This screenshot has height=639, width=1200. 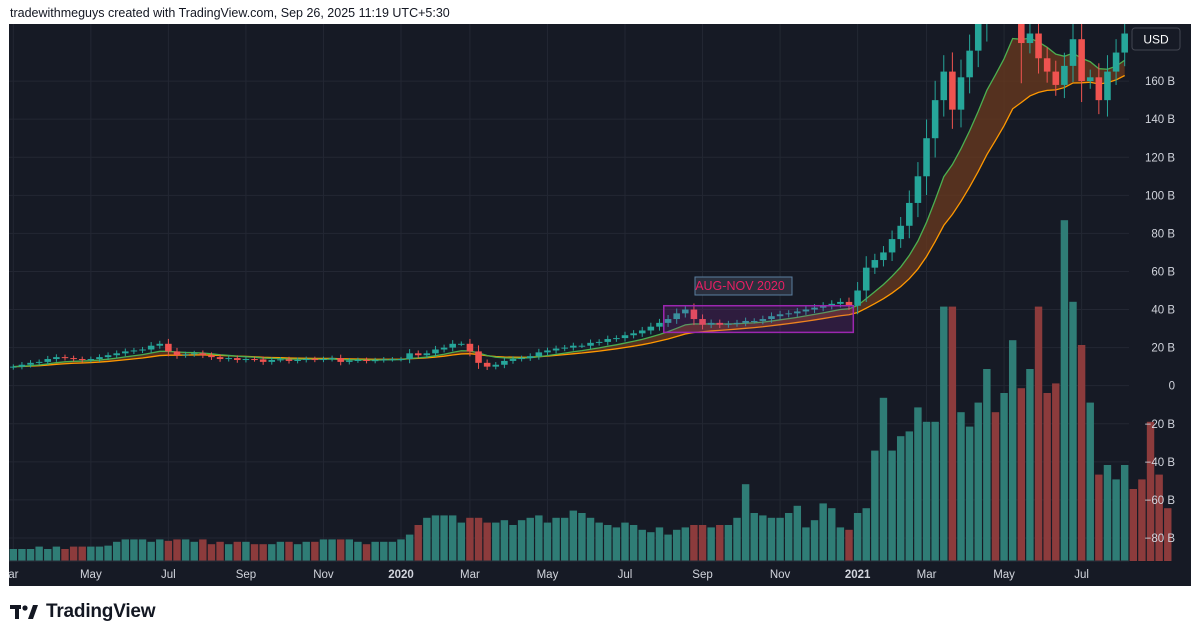 I want to click on x-tick-label: 2021, so click(x=858, y=575).